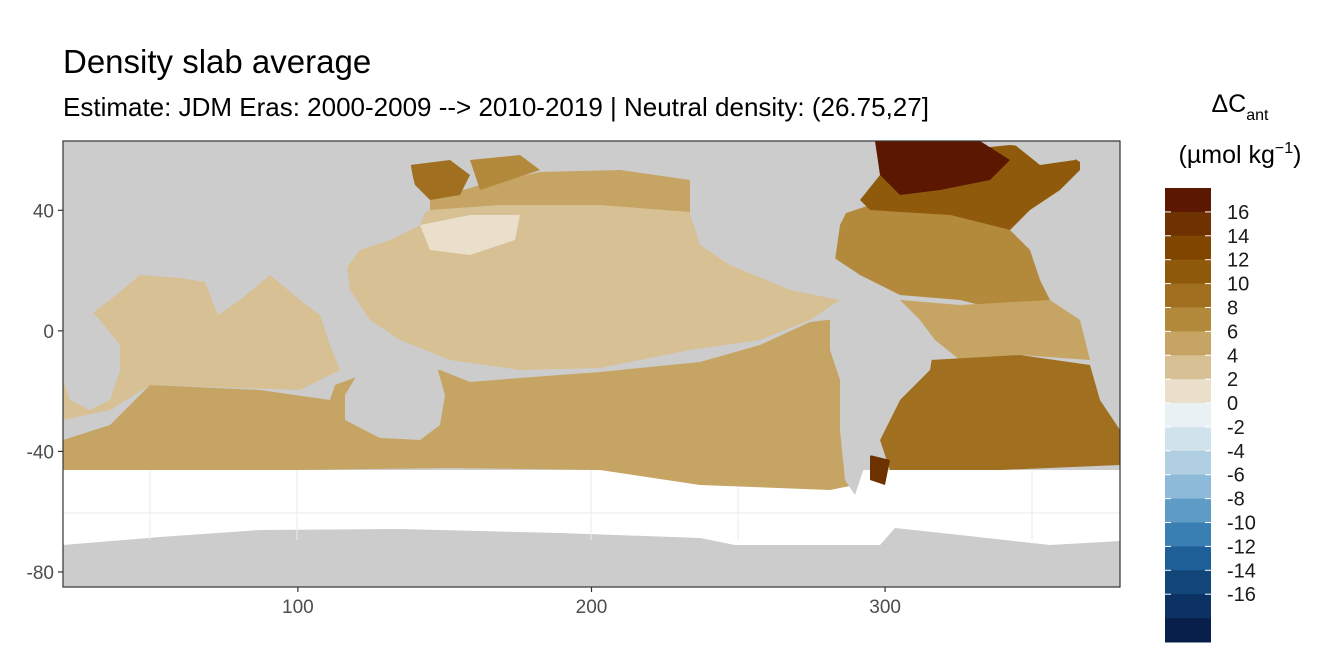 The width and height of the screenshot is (1344, 672). What do you see at coordinates (91, 355) in the screenshot?
I see `africa-land` at bounding box center [91, 355].